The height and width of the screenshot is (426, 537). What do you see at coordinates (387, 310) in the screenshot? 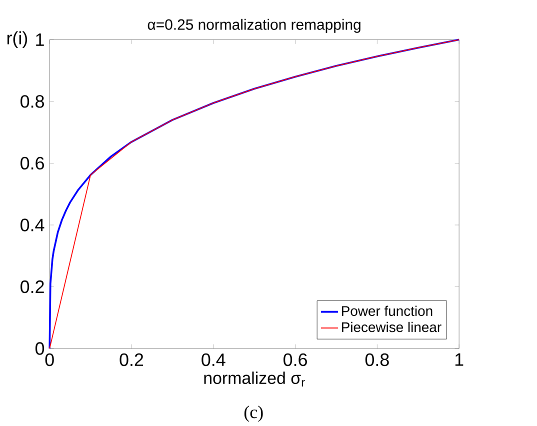
I see `legend-label: Power function` at bounding box center [387, 310].